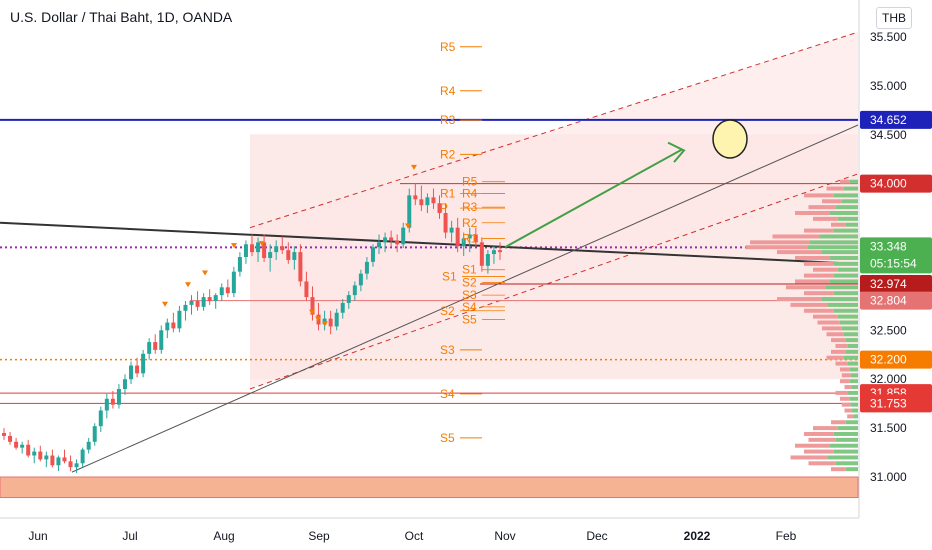 The image size is (932, 550). What do you see at coordinates (447, 438) in the screenshot?
I see `pivot-label-s5: S5` at bounding box center [447, 438].